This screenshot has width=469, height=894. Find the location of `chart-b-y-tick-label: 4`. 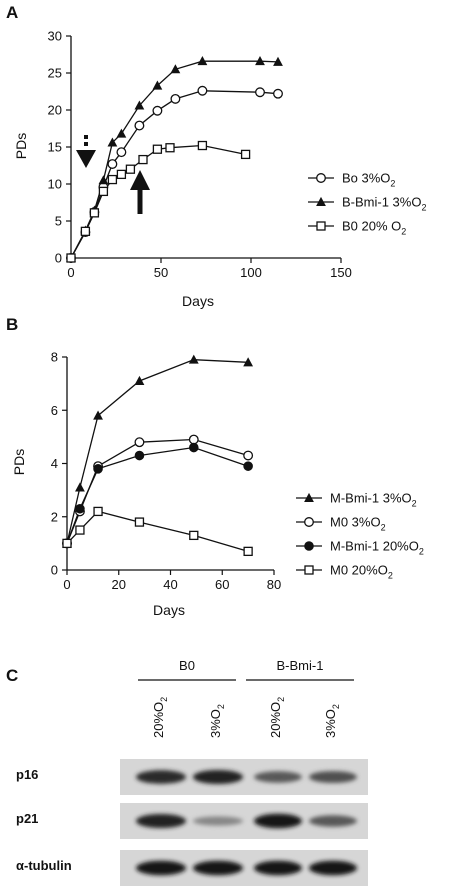

chart-b-y-tick-label: 4 is located at coordinates (54, 463).